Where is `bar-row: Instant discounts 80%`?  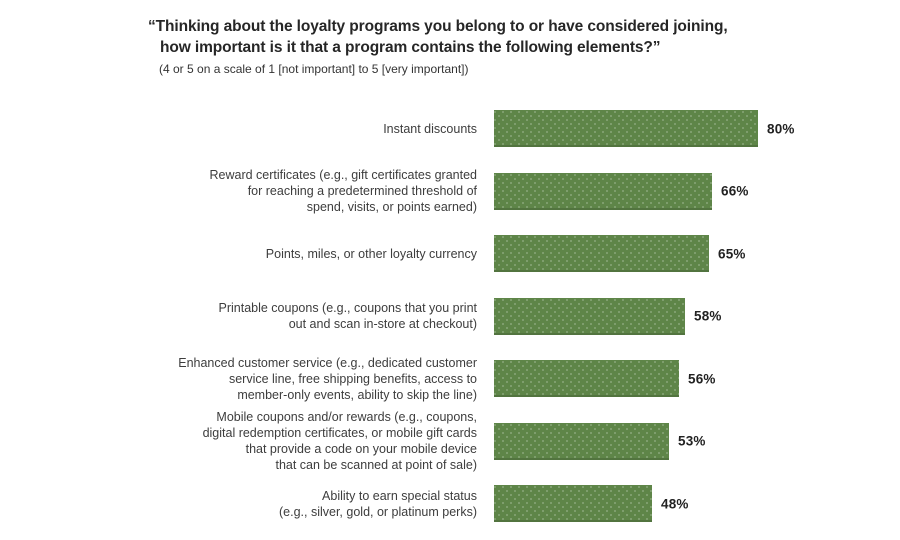 bar-row: Instant discounts 80% is located at coordinates (450, 128).